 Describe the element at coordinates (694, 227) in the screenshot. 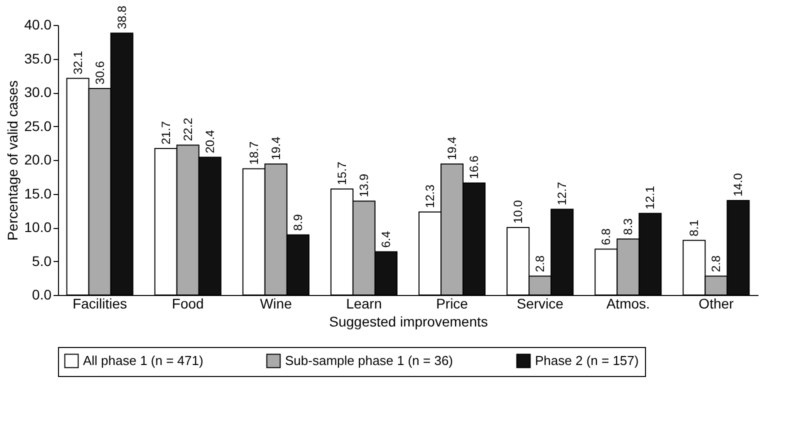

I see `data-label: 8.1` at that location.